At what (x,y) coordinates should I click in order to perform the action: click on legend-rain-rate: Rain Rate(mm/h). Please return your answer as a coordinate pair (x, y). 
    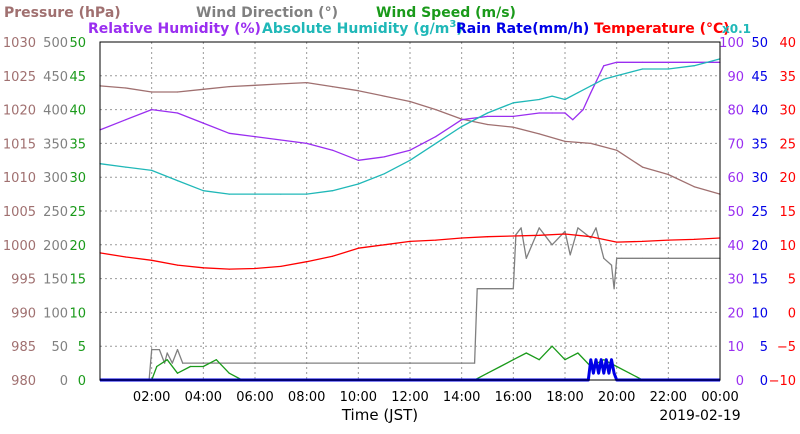
    Looking at the image, I should click on (522, 29).